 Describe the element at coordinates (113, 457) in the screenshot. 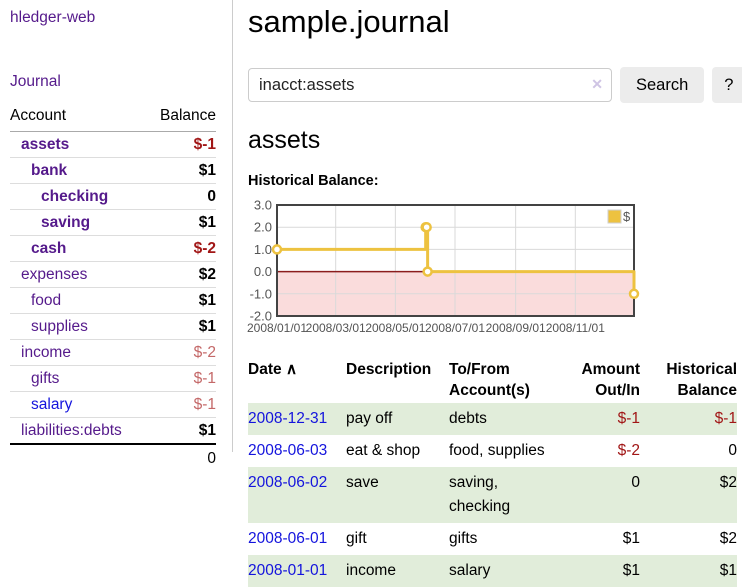

I see `sidebar-total-row: 0` at that location.